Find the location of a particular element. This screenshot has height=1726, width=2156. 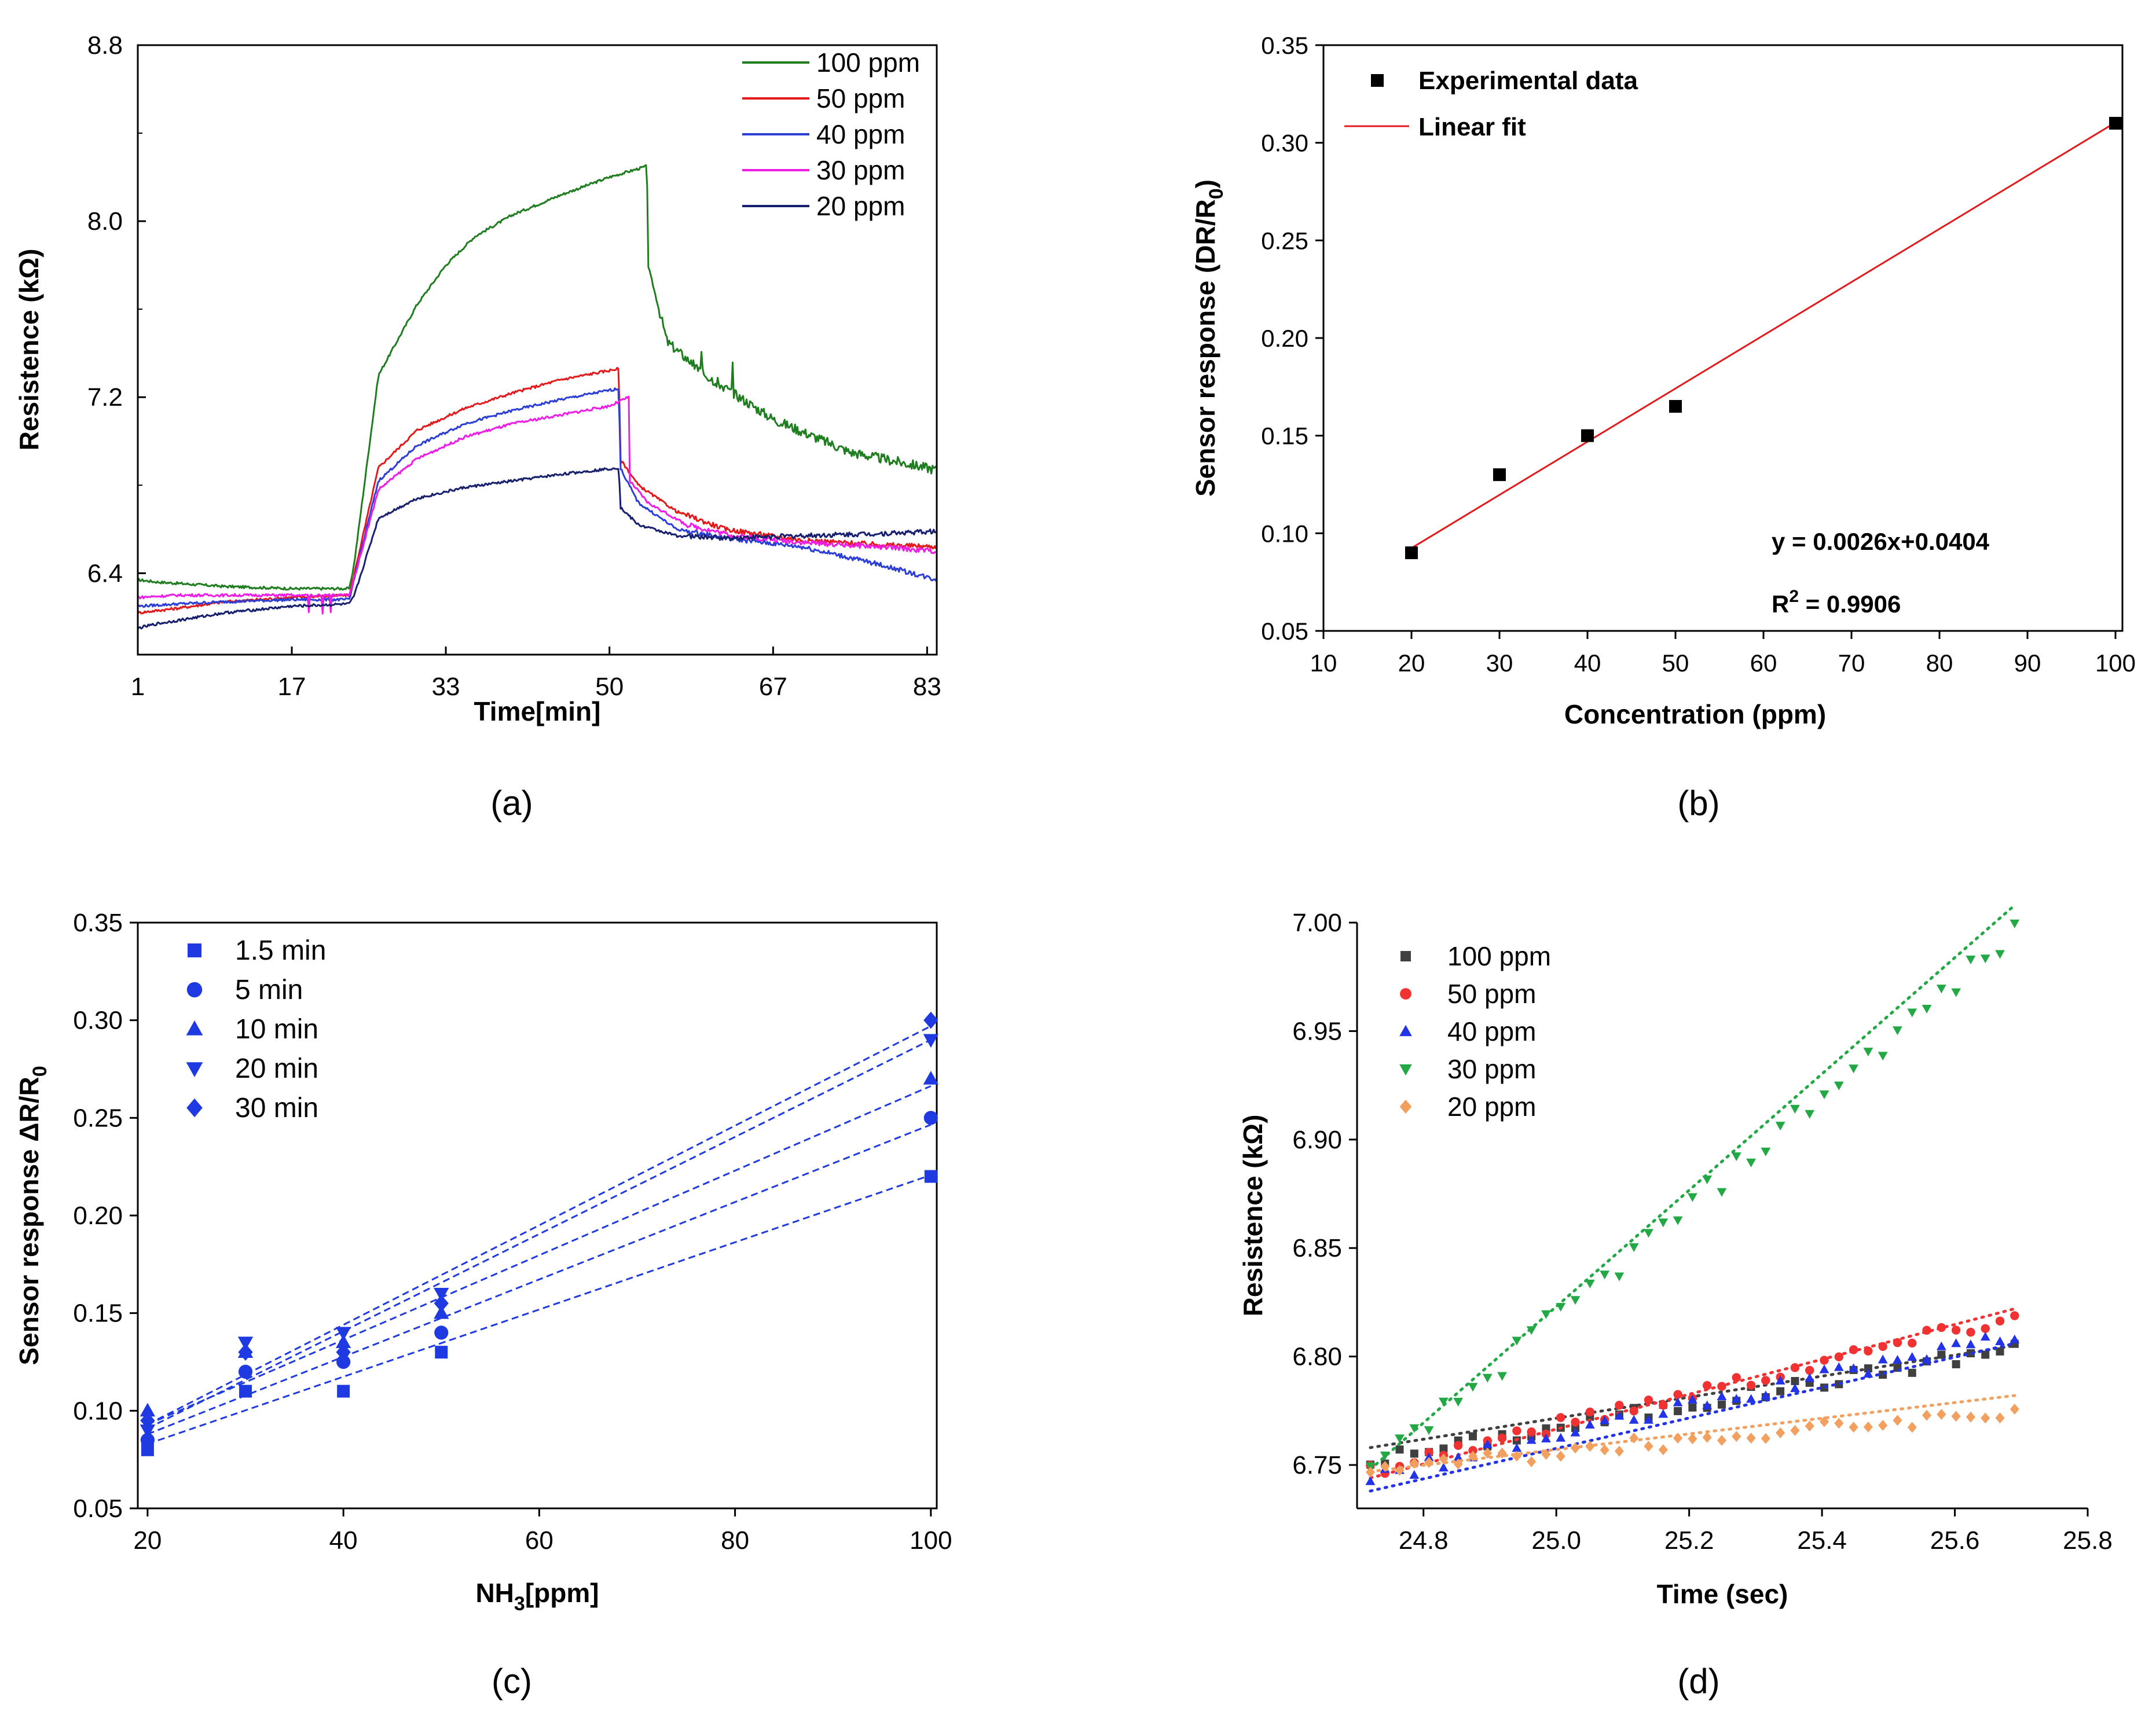

x-tick-label: 67 is located at coordinates (773, 687).